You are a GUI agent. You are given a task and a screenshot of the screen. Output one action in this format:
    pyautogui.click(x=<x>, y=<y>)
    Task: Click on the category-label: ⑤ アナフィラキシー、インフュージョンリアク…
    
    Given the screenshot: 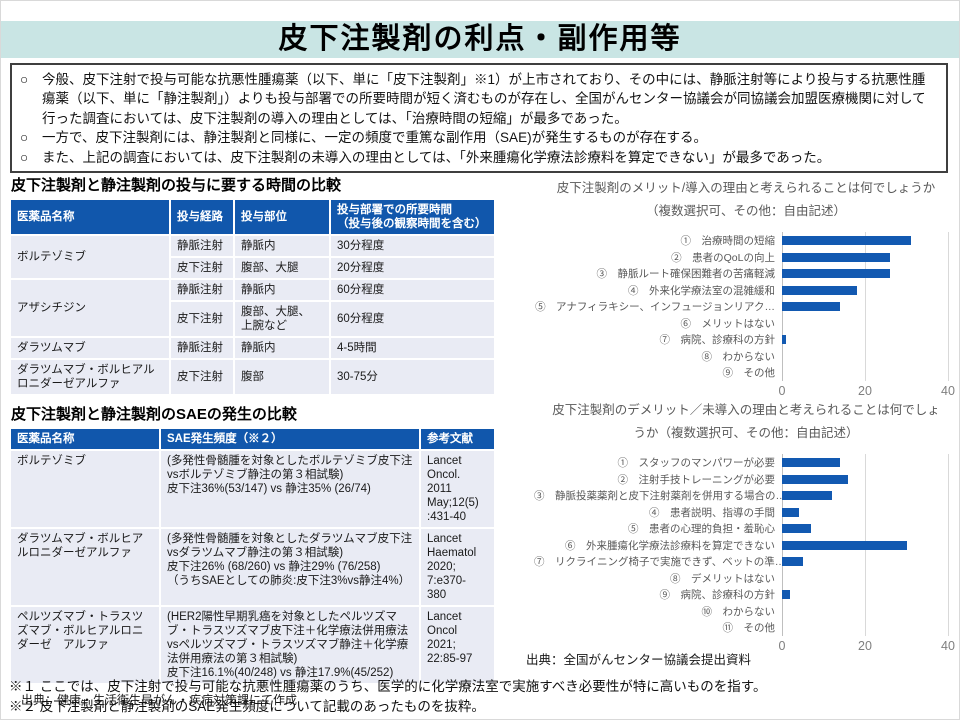 What is the action you would take?
    pyautogui.click(x=655, y=307)
    